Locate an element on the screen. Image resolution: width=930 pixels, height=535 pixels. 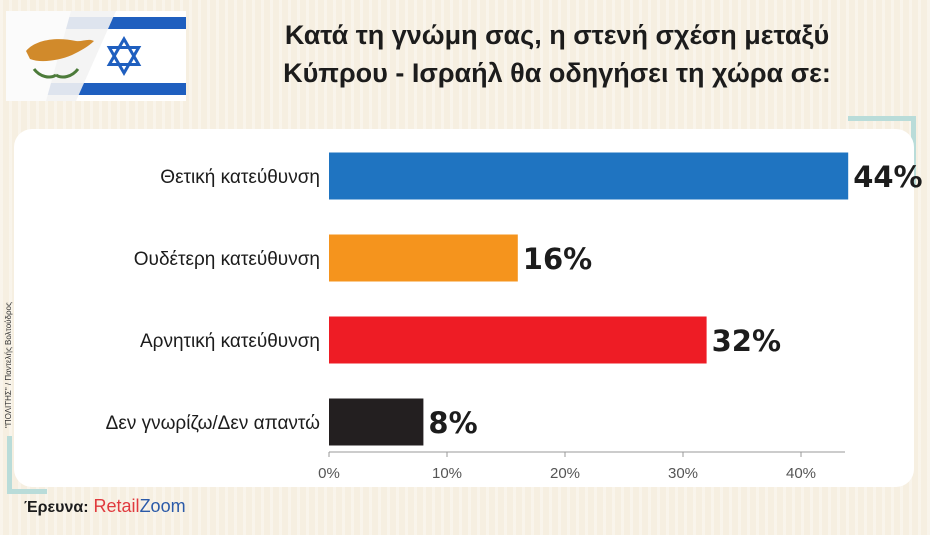
source-label: Έρευνα: is located at coordinates (56, 507).